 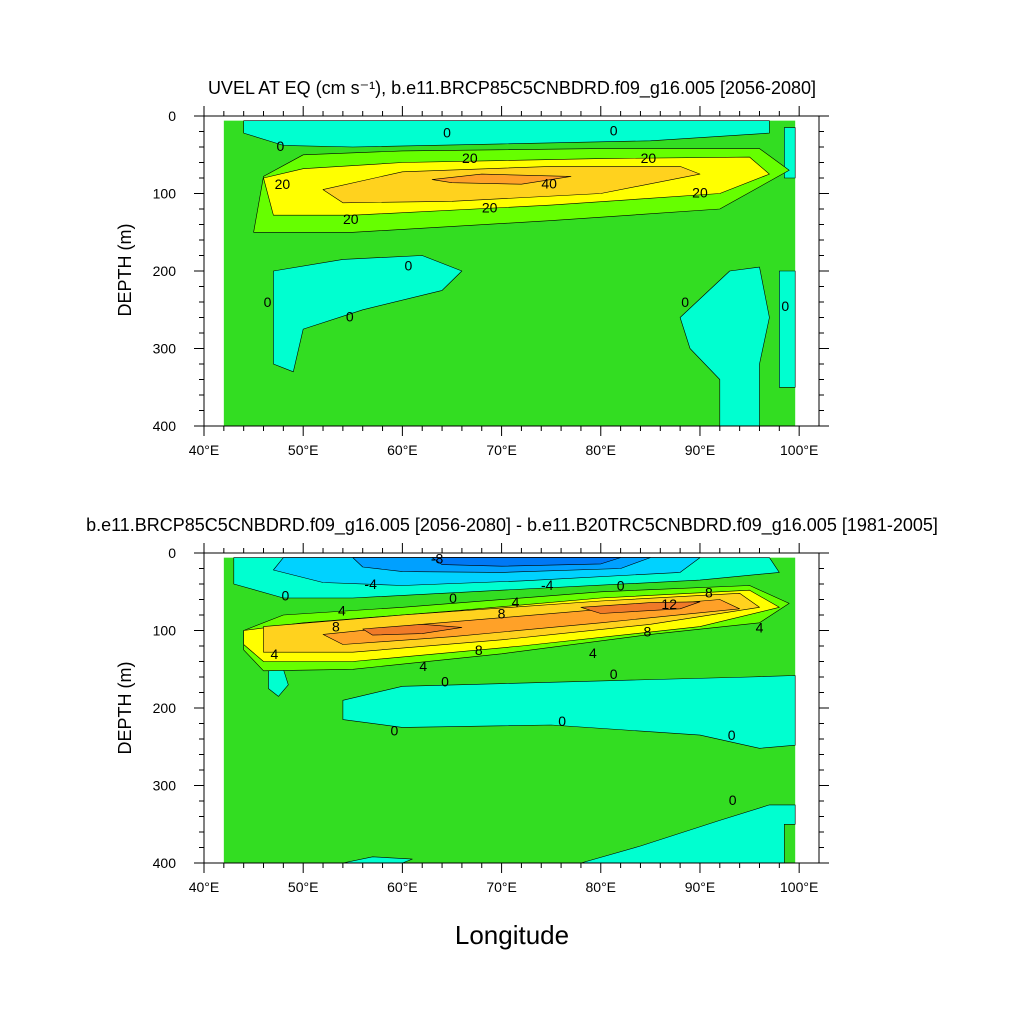 I want to click on x-axis-title: Longitude, so click(x=512, y=935).